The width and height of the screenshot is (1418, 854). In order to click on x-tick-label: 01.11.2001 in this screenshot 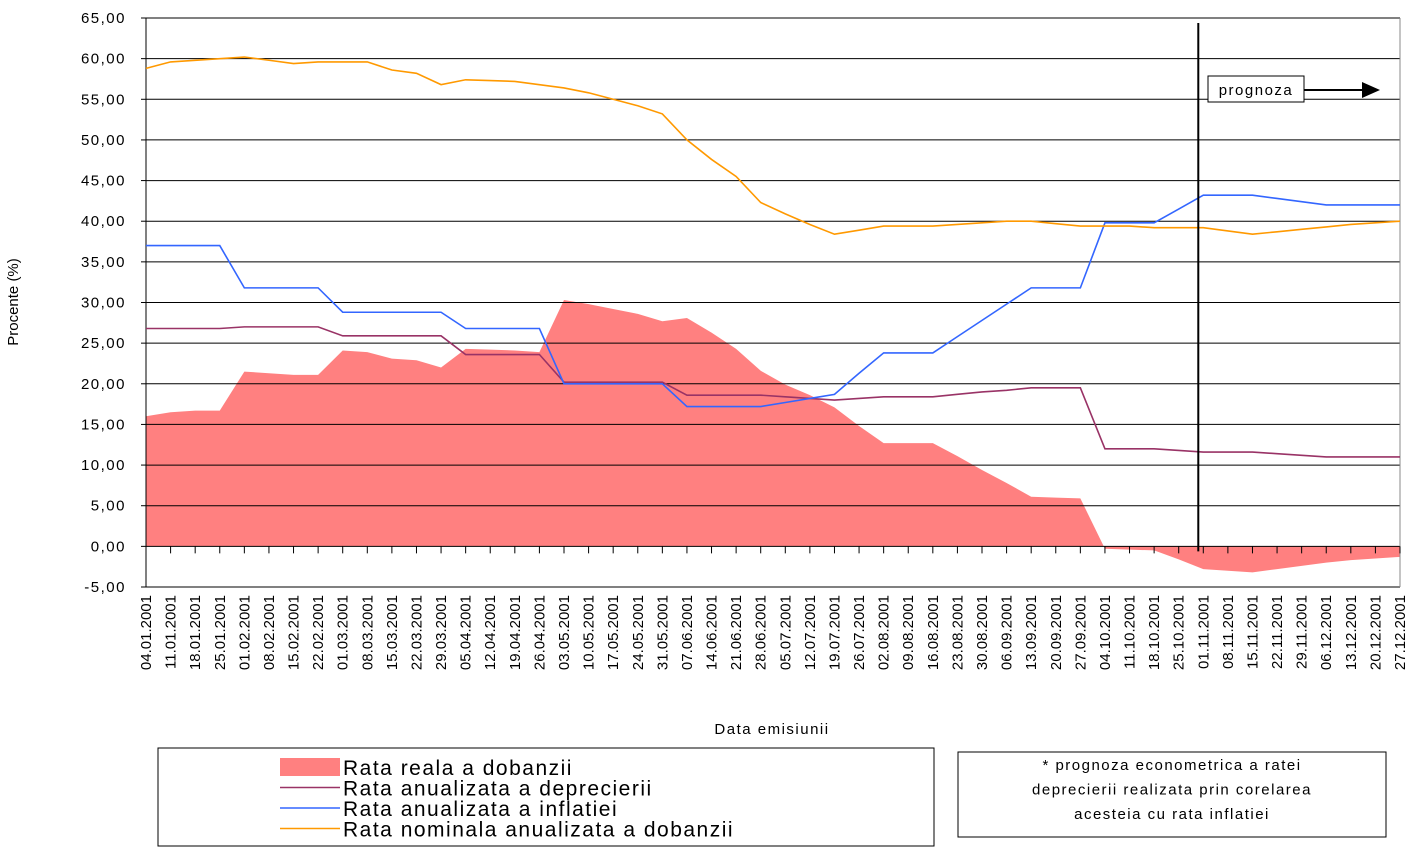, I will do `click(1203, 632)`.